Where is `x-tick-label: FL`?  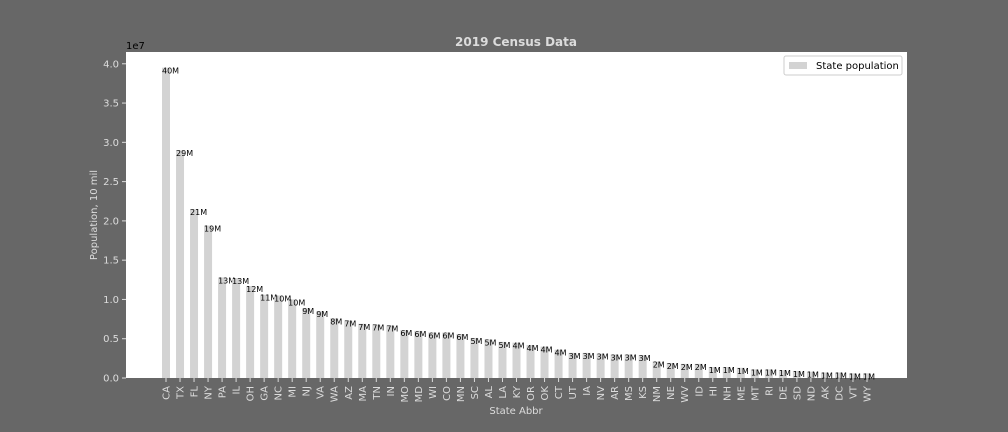
x-tick-label: FL is located at coordinates (195, 392).